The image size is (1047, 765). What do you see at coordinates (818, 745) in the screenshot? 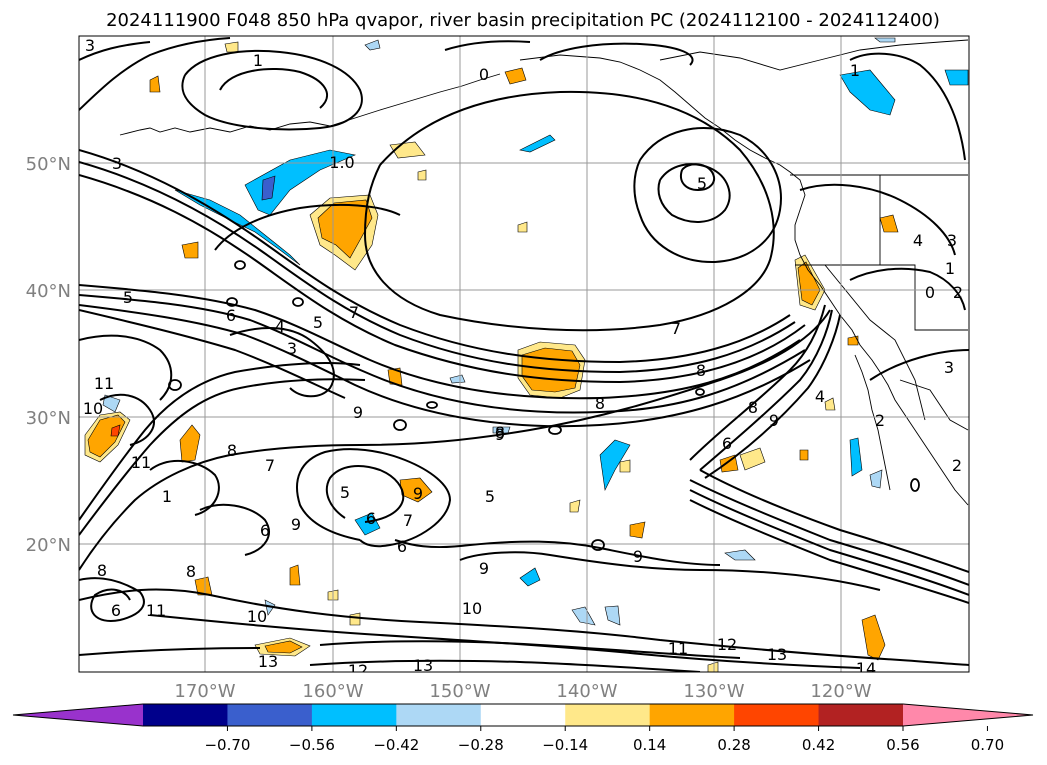
I see `colorbar-tick-label: 0.42` at bounding box center [818, 745].